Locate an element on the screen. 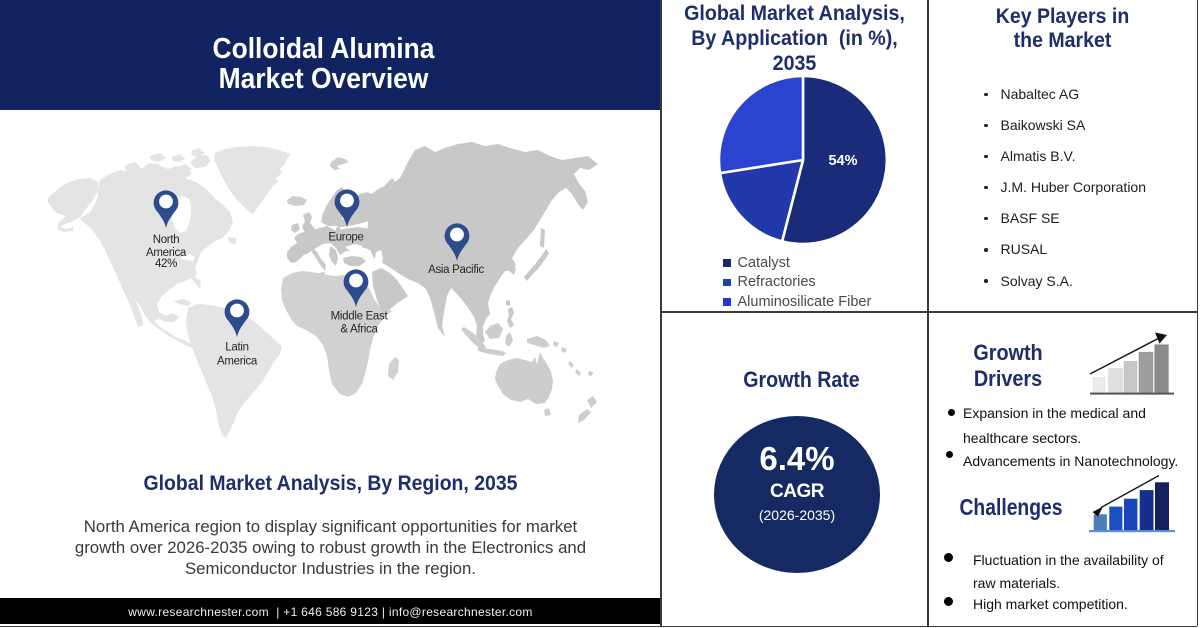  svg-text: North is located at coordinates (166, 240).